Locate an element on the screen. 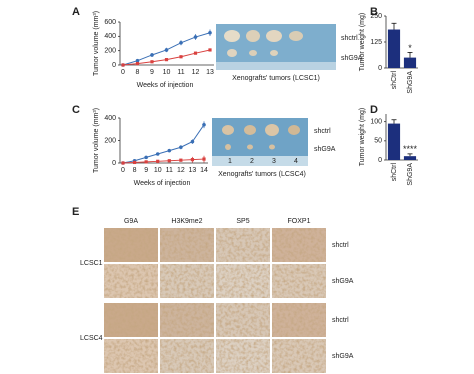  ruler-number: 2 is located at coordinates (252, 161).